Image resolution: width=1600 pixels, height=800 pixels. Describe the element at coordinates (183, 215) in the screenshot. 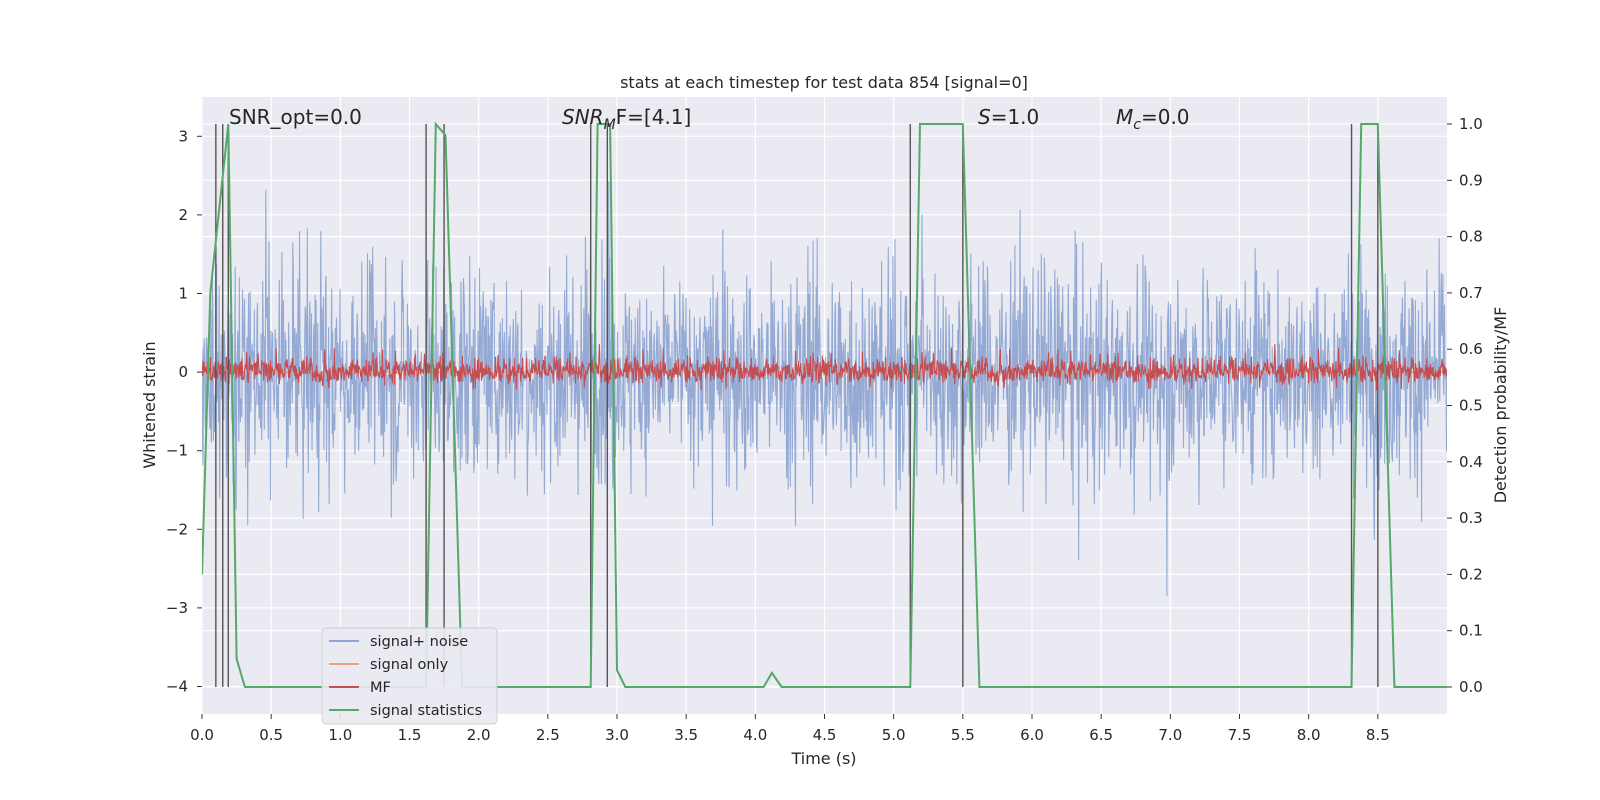

I see `y-tick-label: 2` at that location.